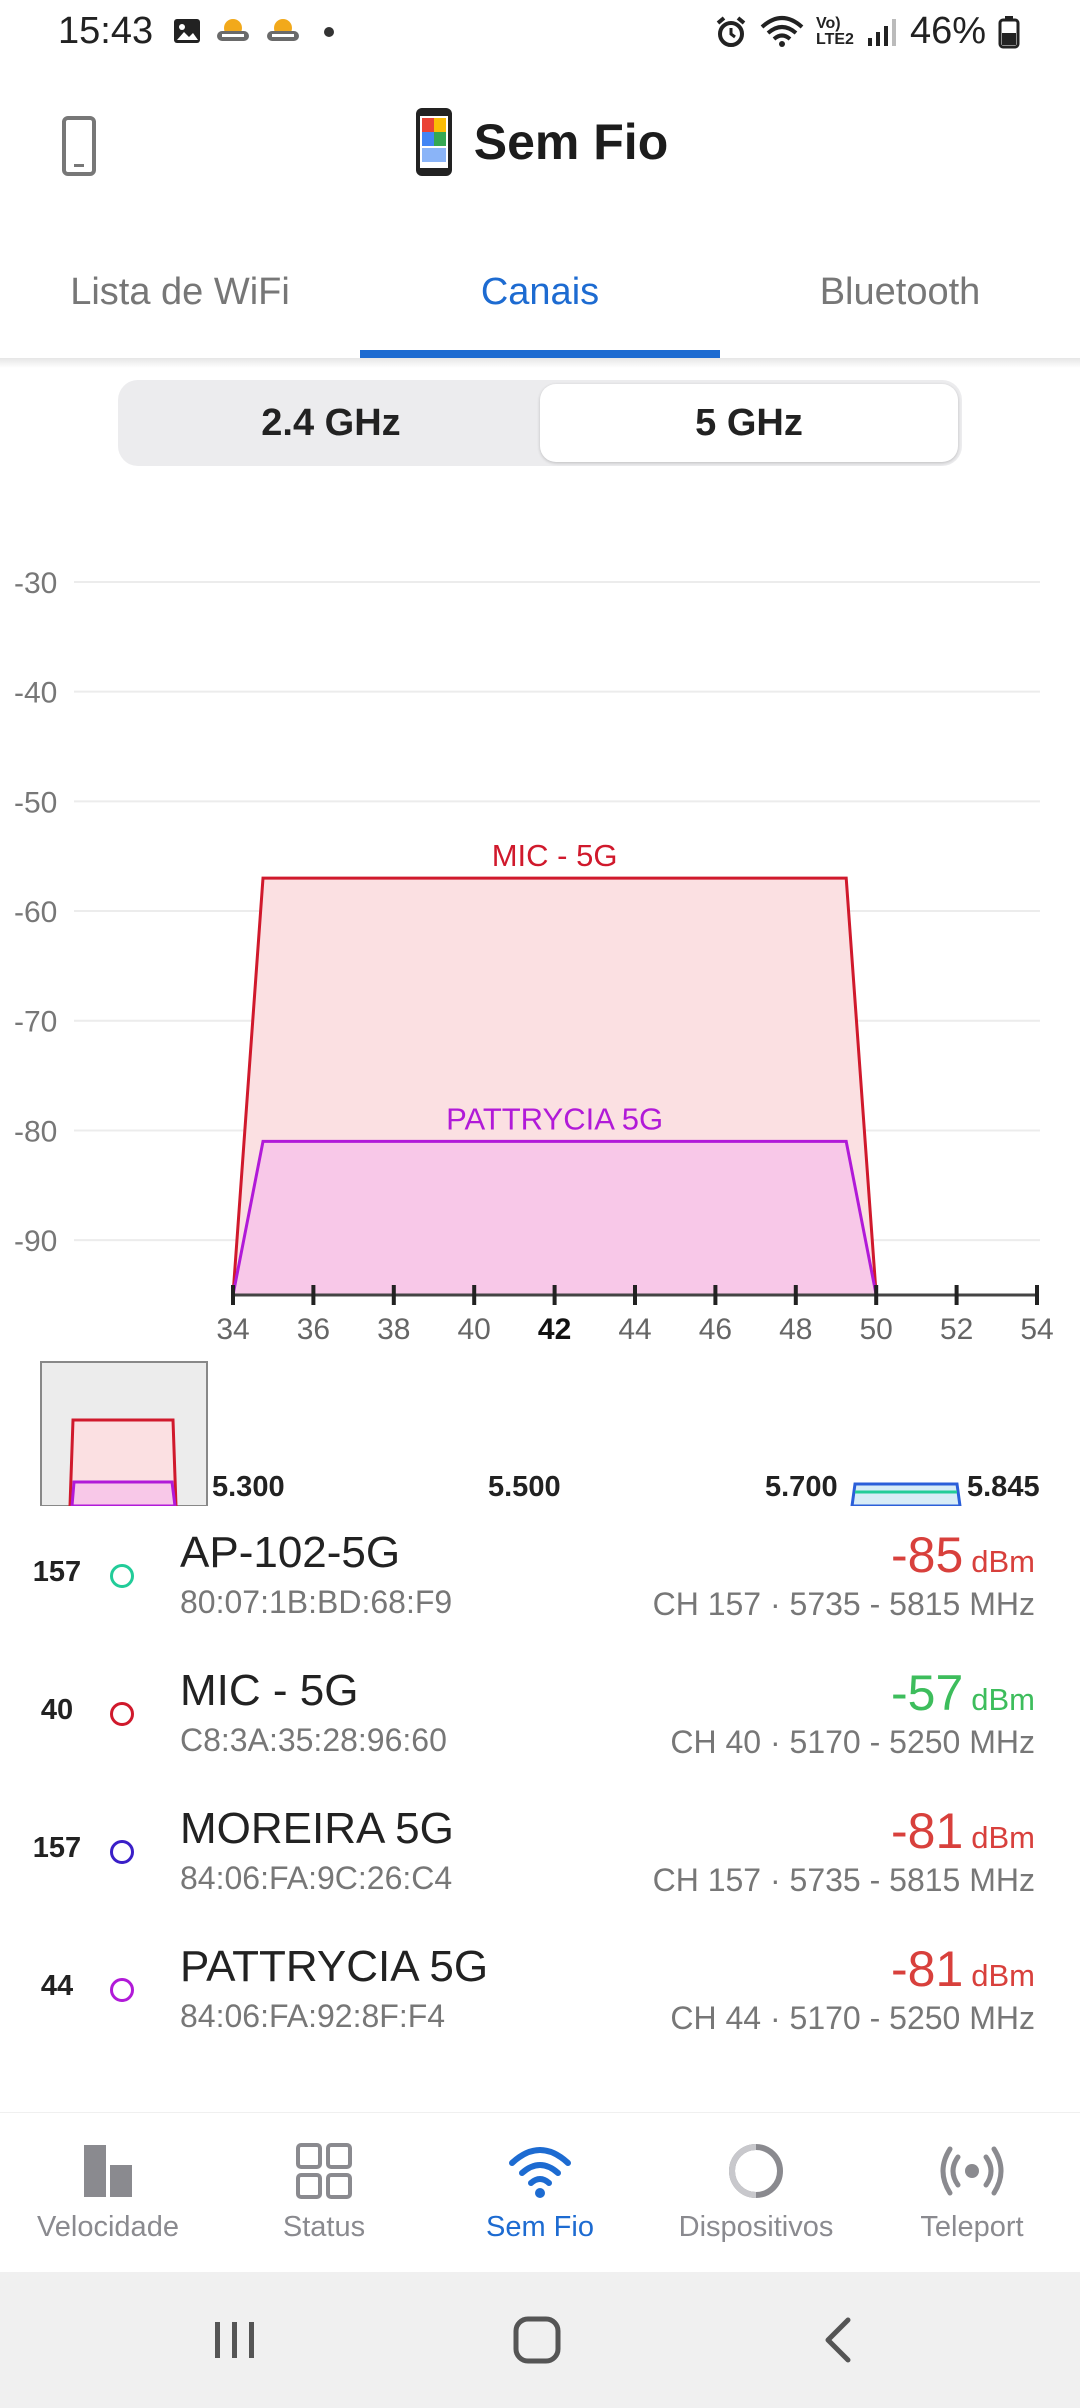 Image resolution: width=1080 pixels, height=2408 pixels. What do you see at coordinates (956, 1329) in the screenshot?
I see `x-tick-label: 52` at bounding box center [956, 1329].